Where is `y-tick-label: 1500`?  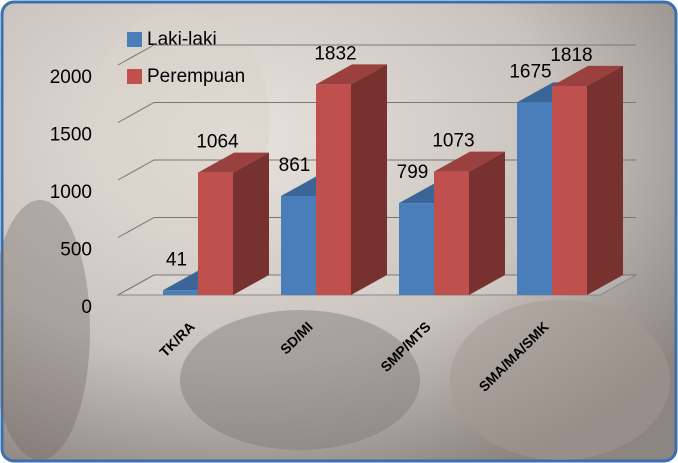 y-tick-label: 1500 is located at coordinates (71, 135).